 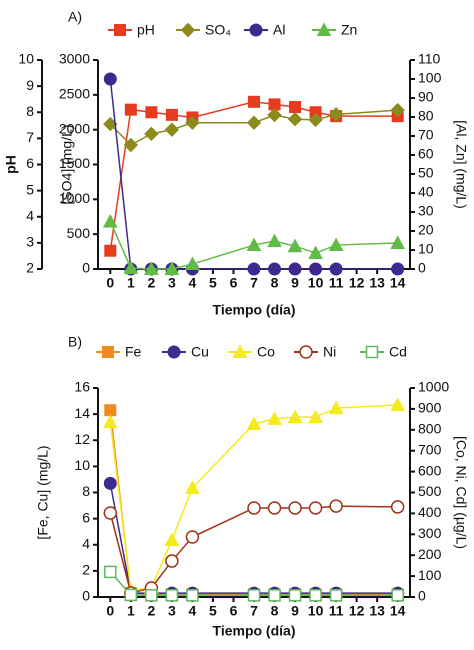 I want to click on x-tick-label: 1, so click(x=131, y=283).